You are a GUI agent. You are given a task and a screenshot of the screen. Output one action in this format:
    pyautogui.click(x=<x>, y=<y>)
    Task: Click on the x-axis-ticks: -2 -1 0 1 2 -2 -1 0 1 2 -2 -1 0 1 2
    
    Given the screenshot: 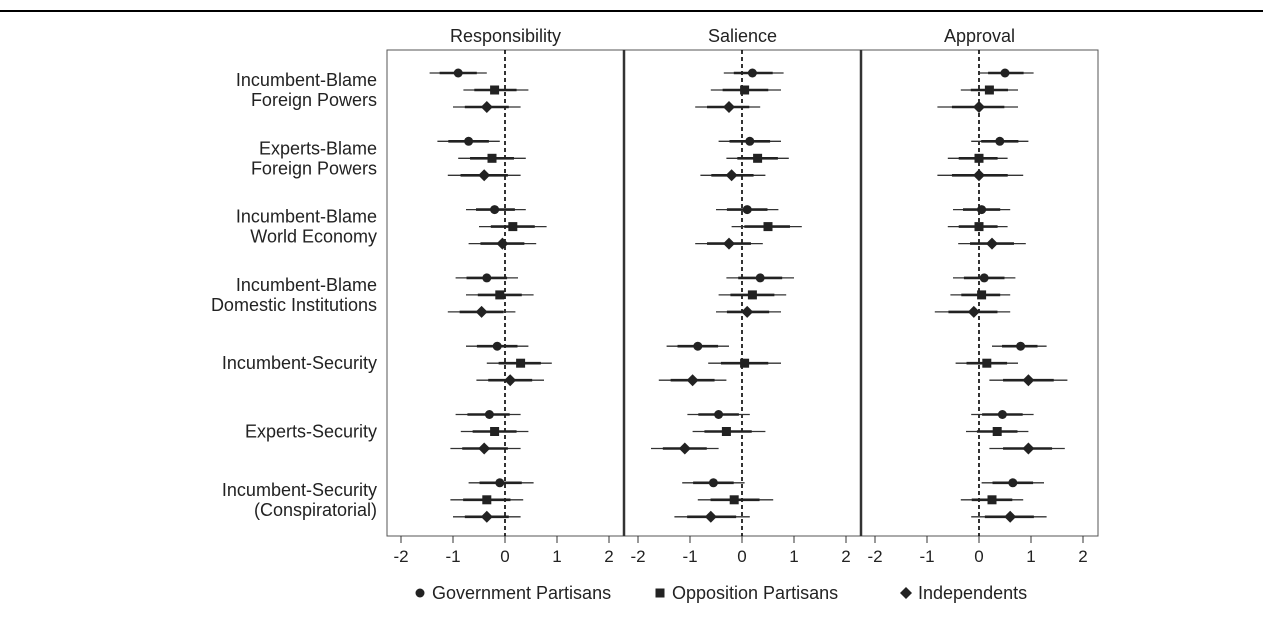 What is the action you would take?
    pyautogui.click(x=740, y=551)
    